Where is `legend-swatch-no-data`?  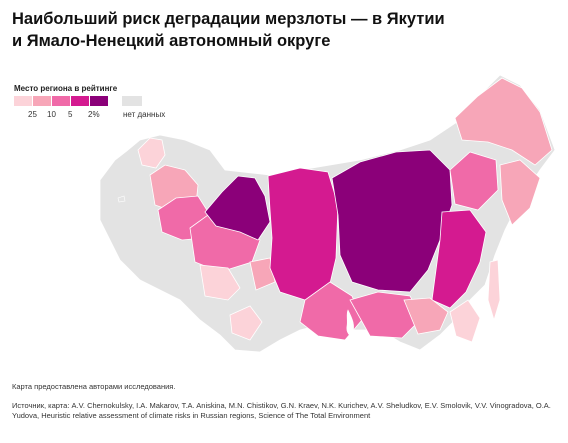
legend-swatch-no-data is located at coordinates (132, 101).